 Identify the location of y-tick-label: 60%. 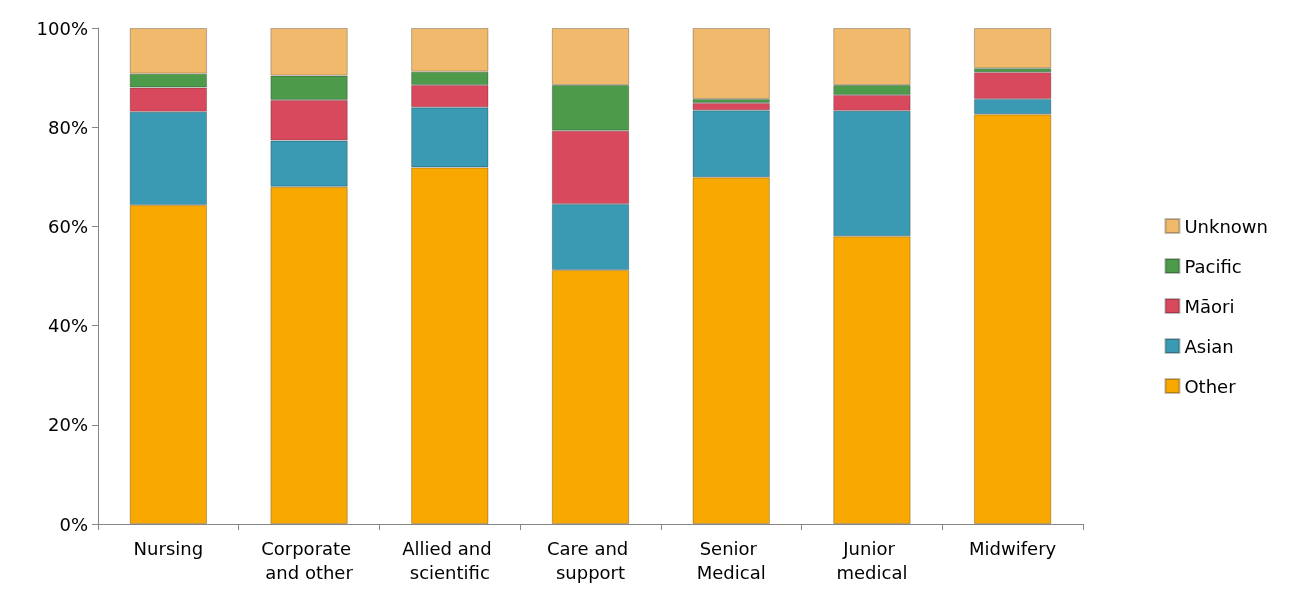
(67, 226).